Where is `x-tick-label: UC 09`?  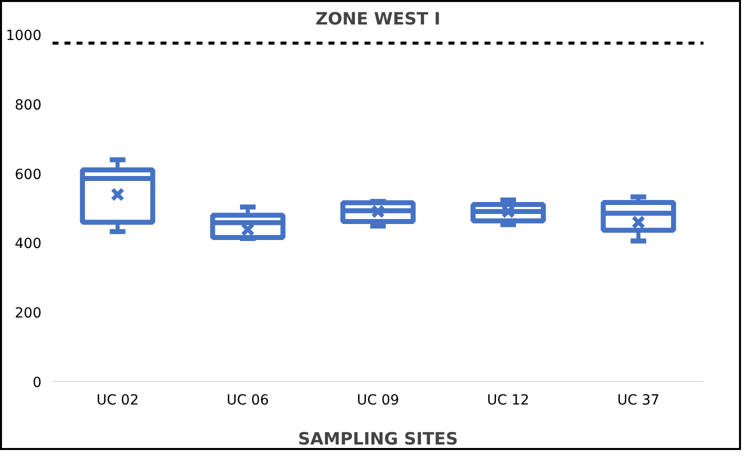
x-tick-label: UC 09 is located at coordinates (378, 400).